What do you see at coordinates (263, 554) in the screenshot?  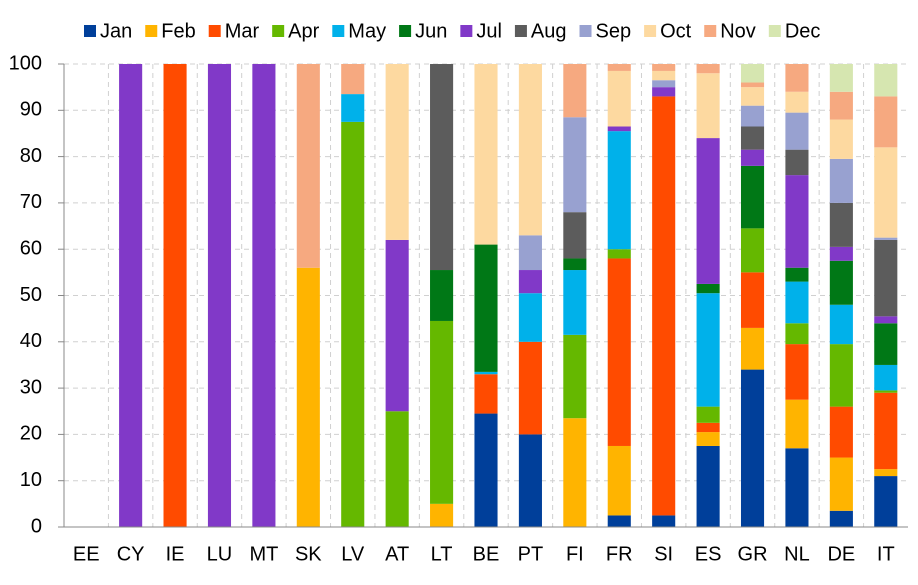 I see `x-tick-label: MT` at bounding box center [263, 554].